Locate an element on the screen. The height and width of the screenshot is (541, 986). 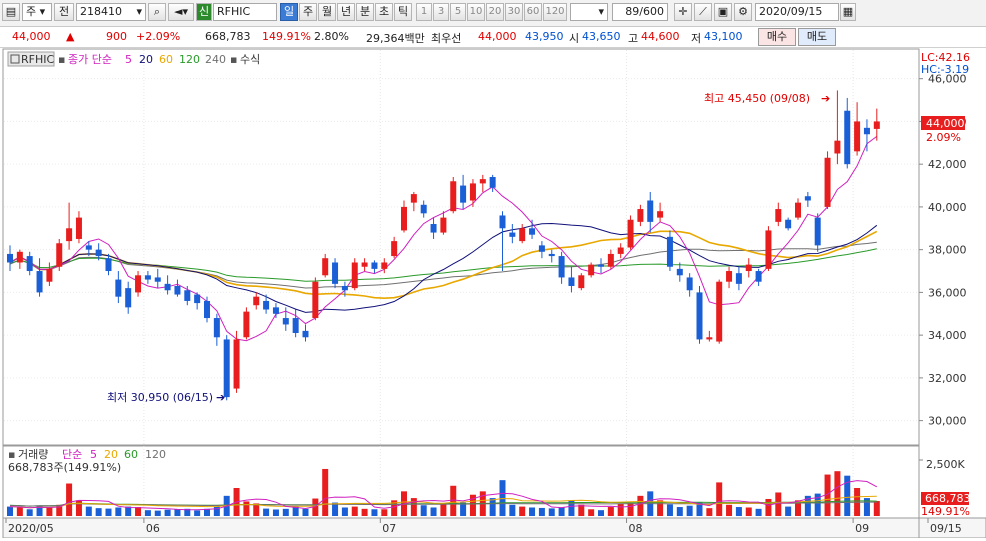
type-select: 주 ▾ is located at coordinates (37, 12).